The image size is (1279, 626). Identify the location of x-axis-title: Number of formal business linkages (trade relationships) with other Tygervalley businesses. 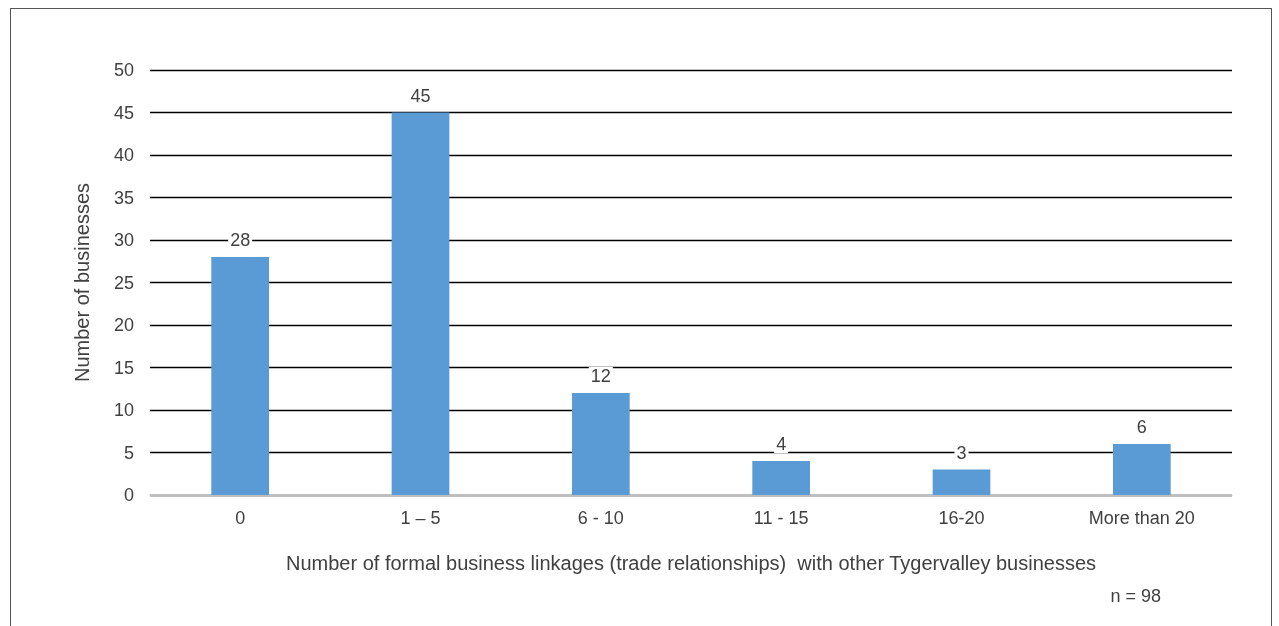
(691, 563).